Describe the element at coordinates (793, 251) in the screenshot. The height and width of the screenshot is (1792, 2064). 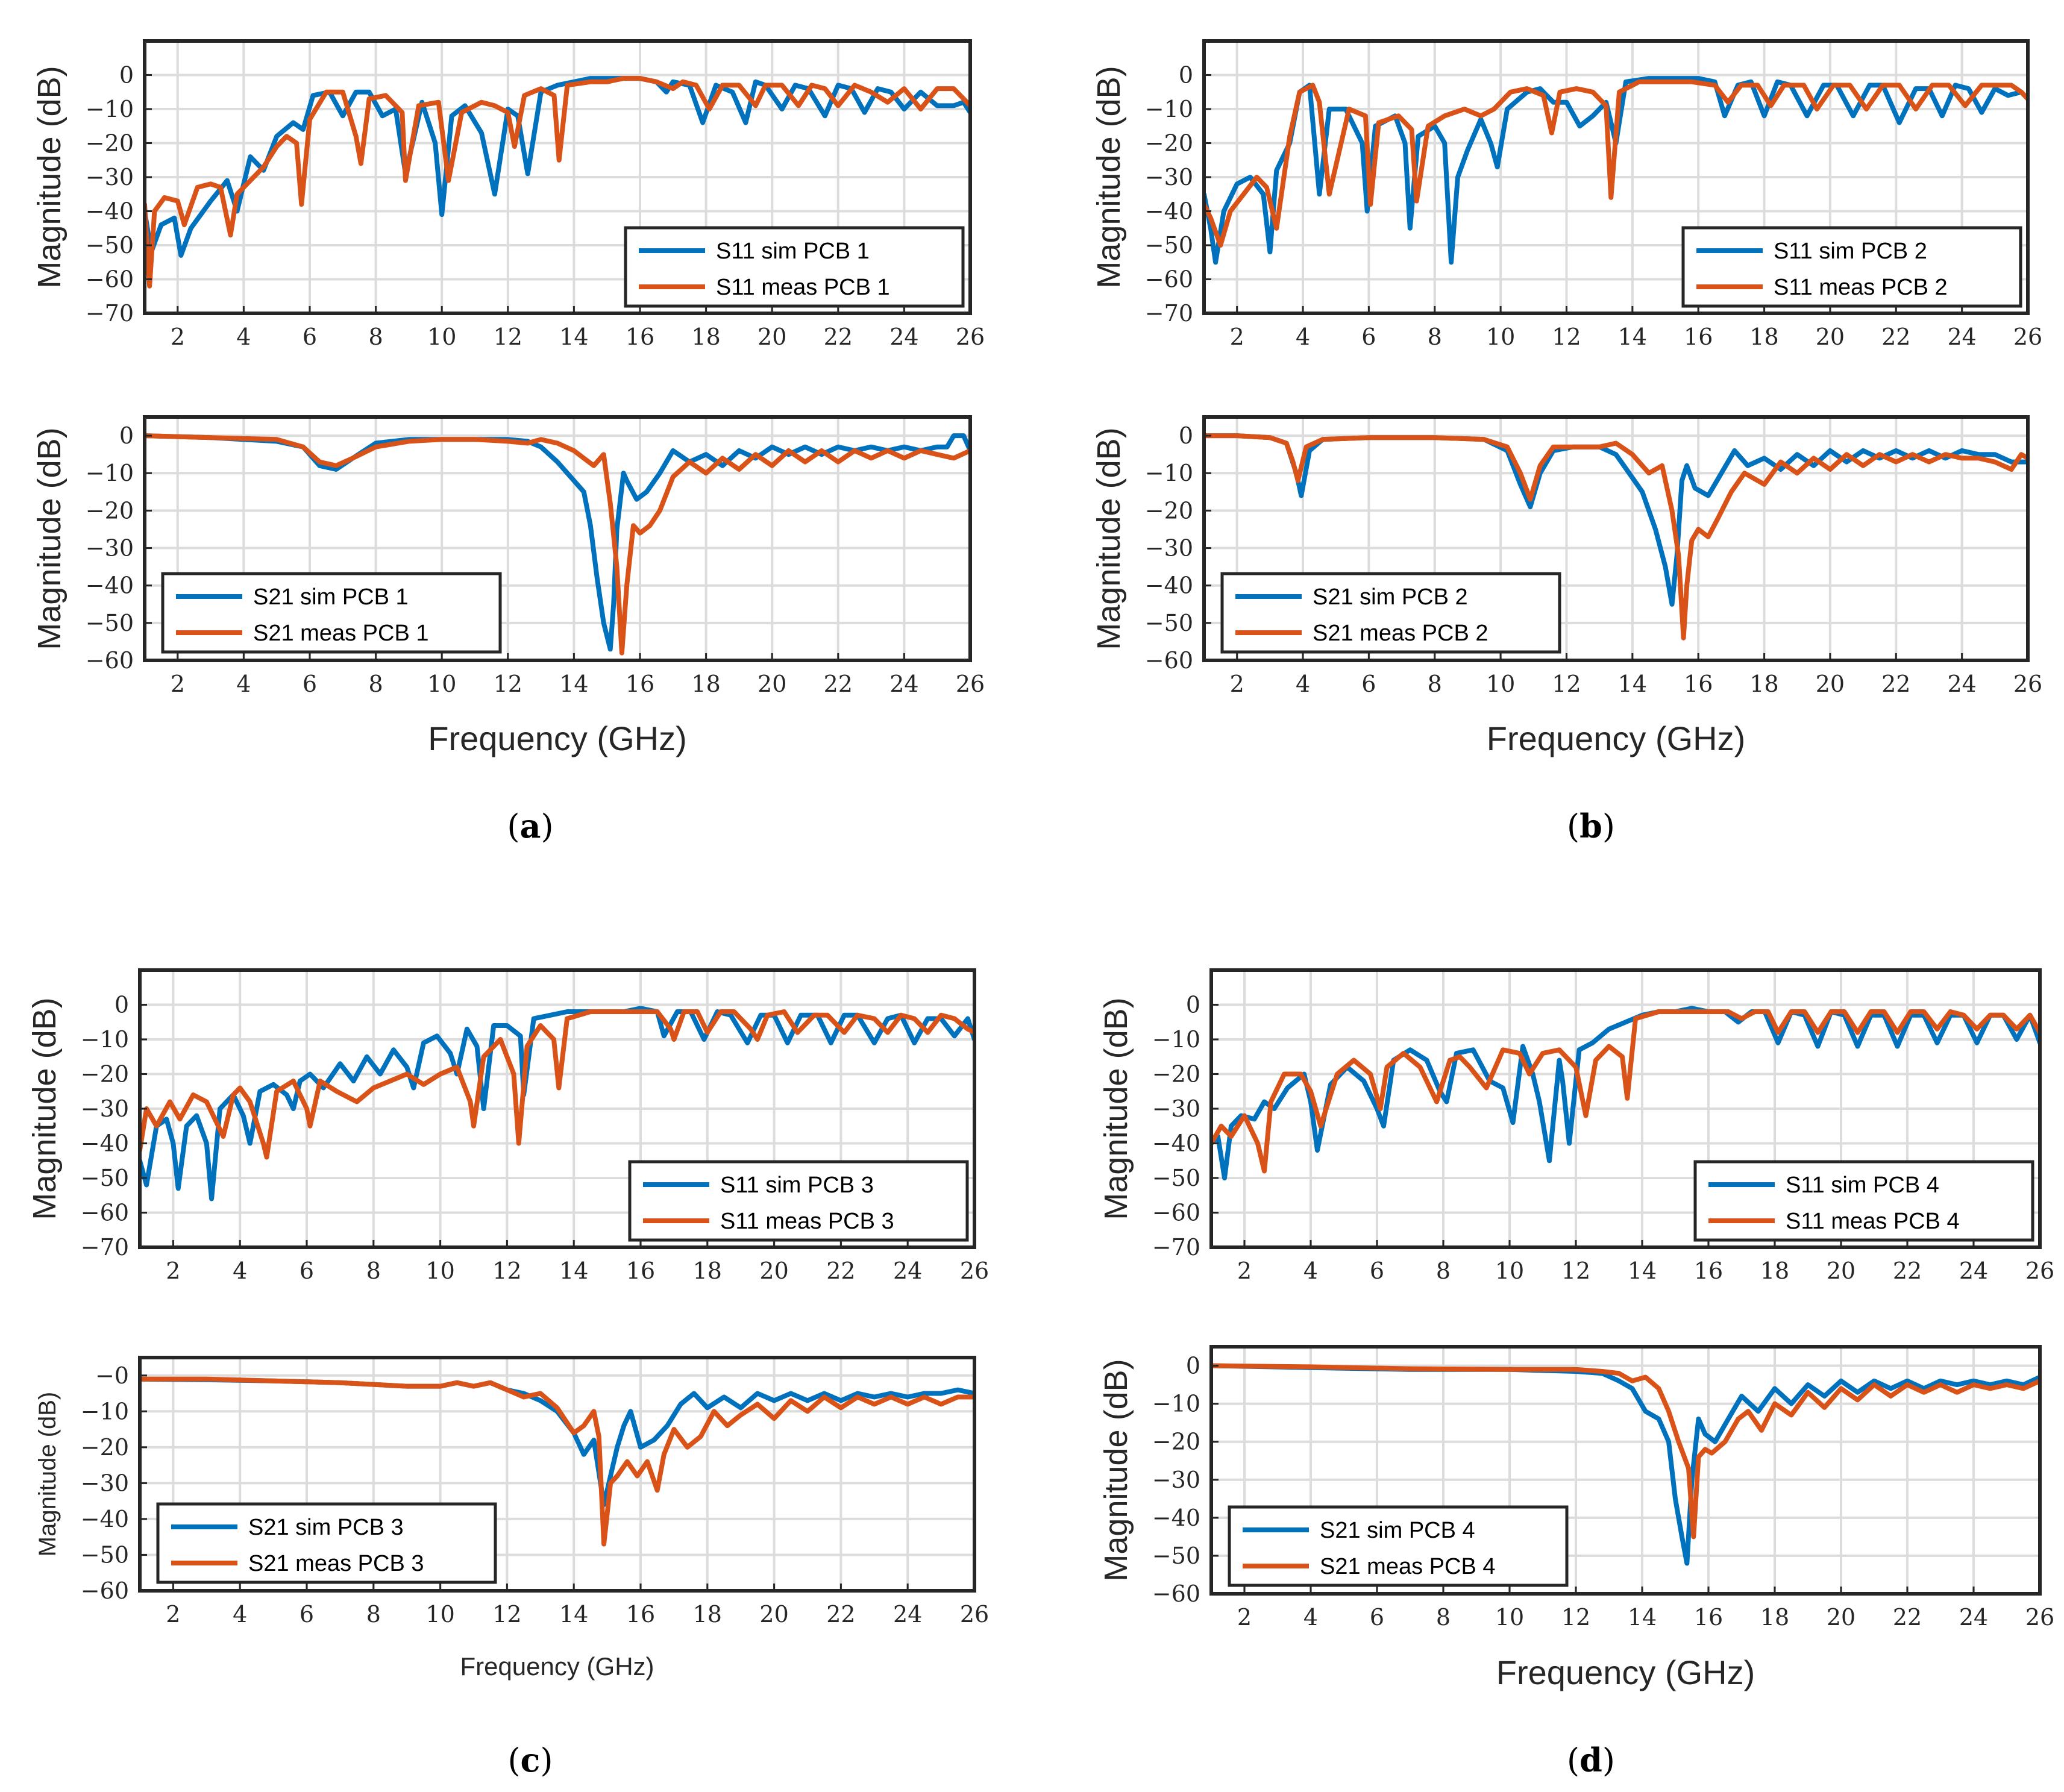
I see `legend-entry: S11 sim PCB 1` at that location.